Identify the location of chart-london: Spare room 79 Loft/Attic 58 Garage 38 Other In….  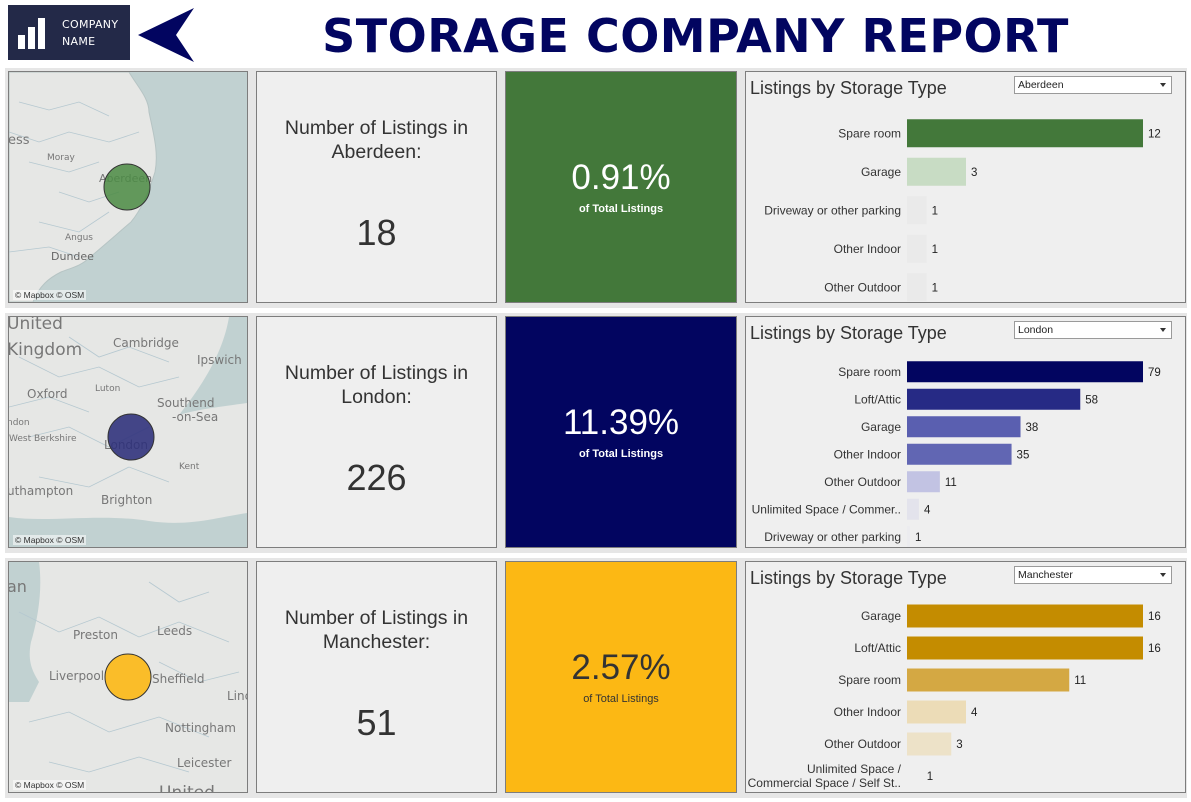
(965, 432).